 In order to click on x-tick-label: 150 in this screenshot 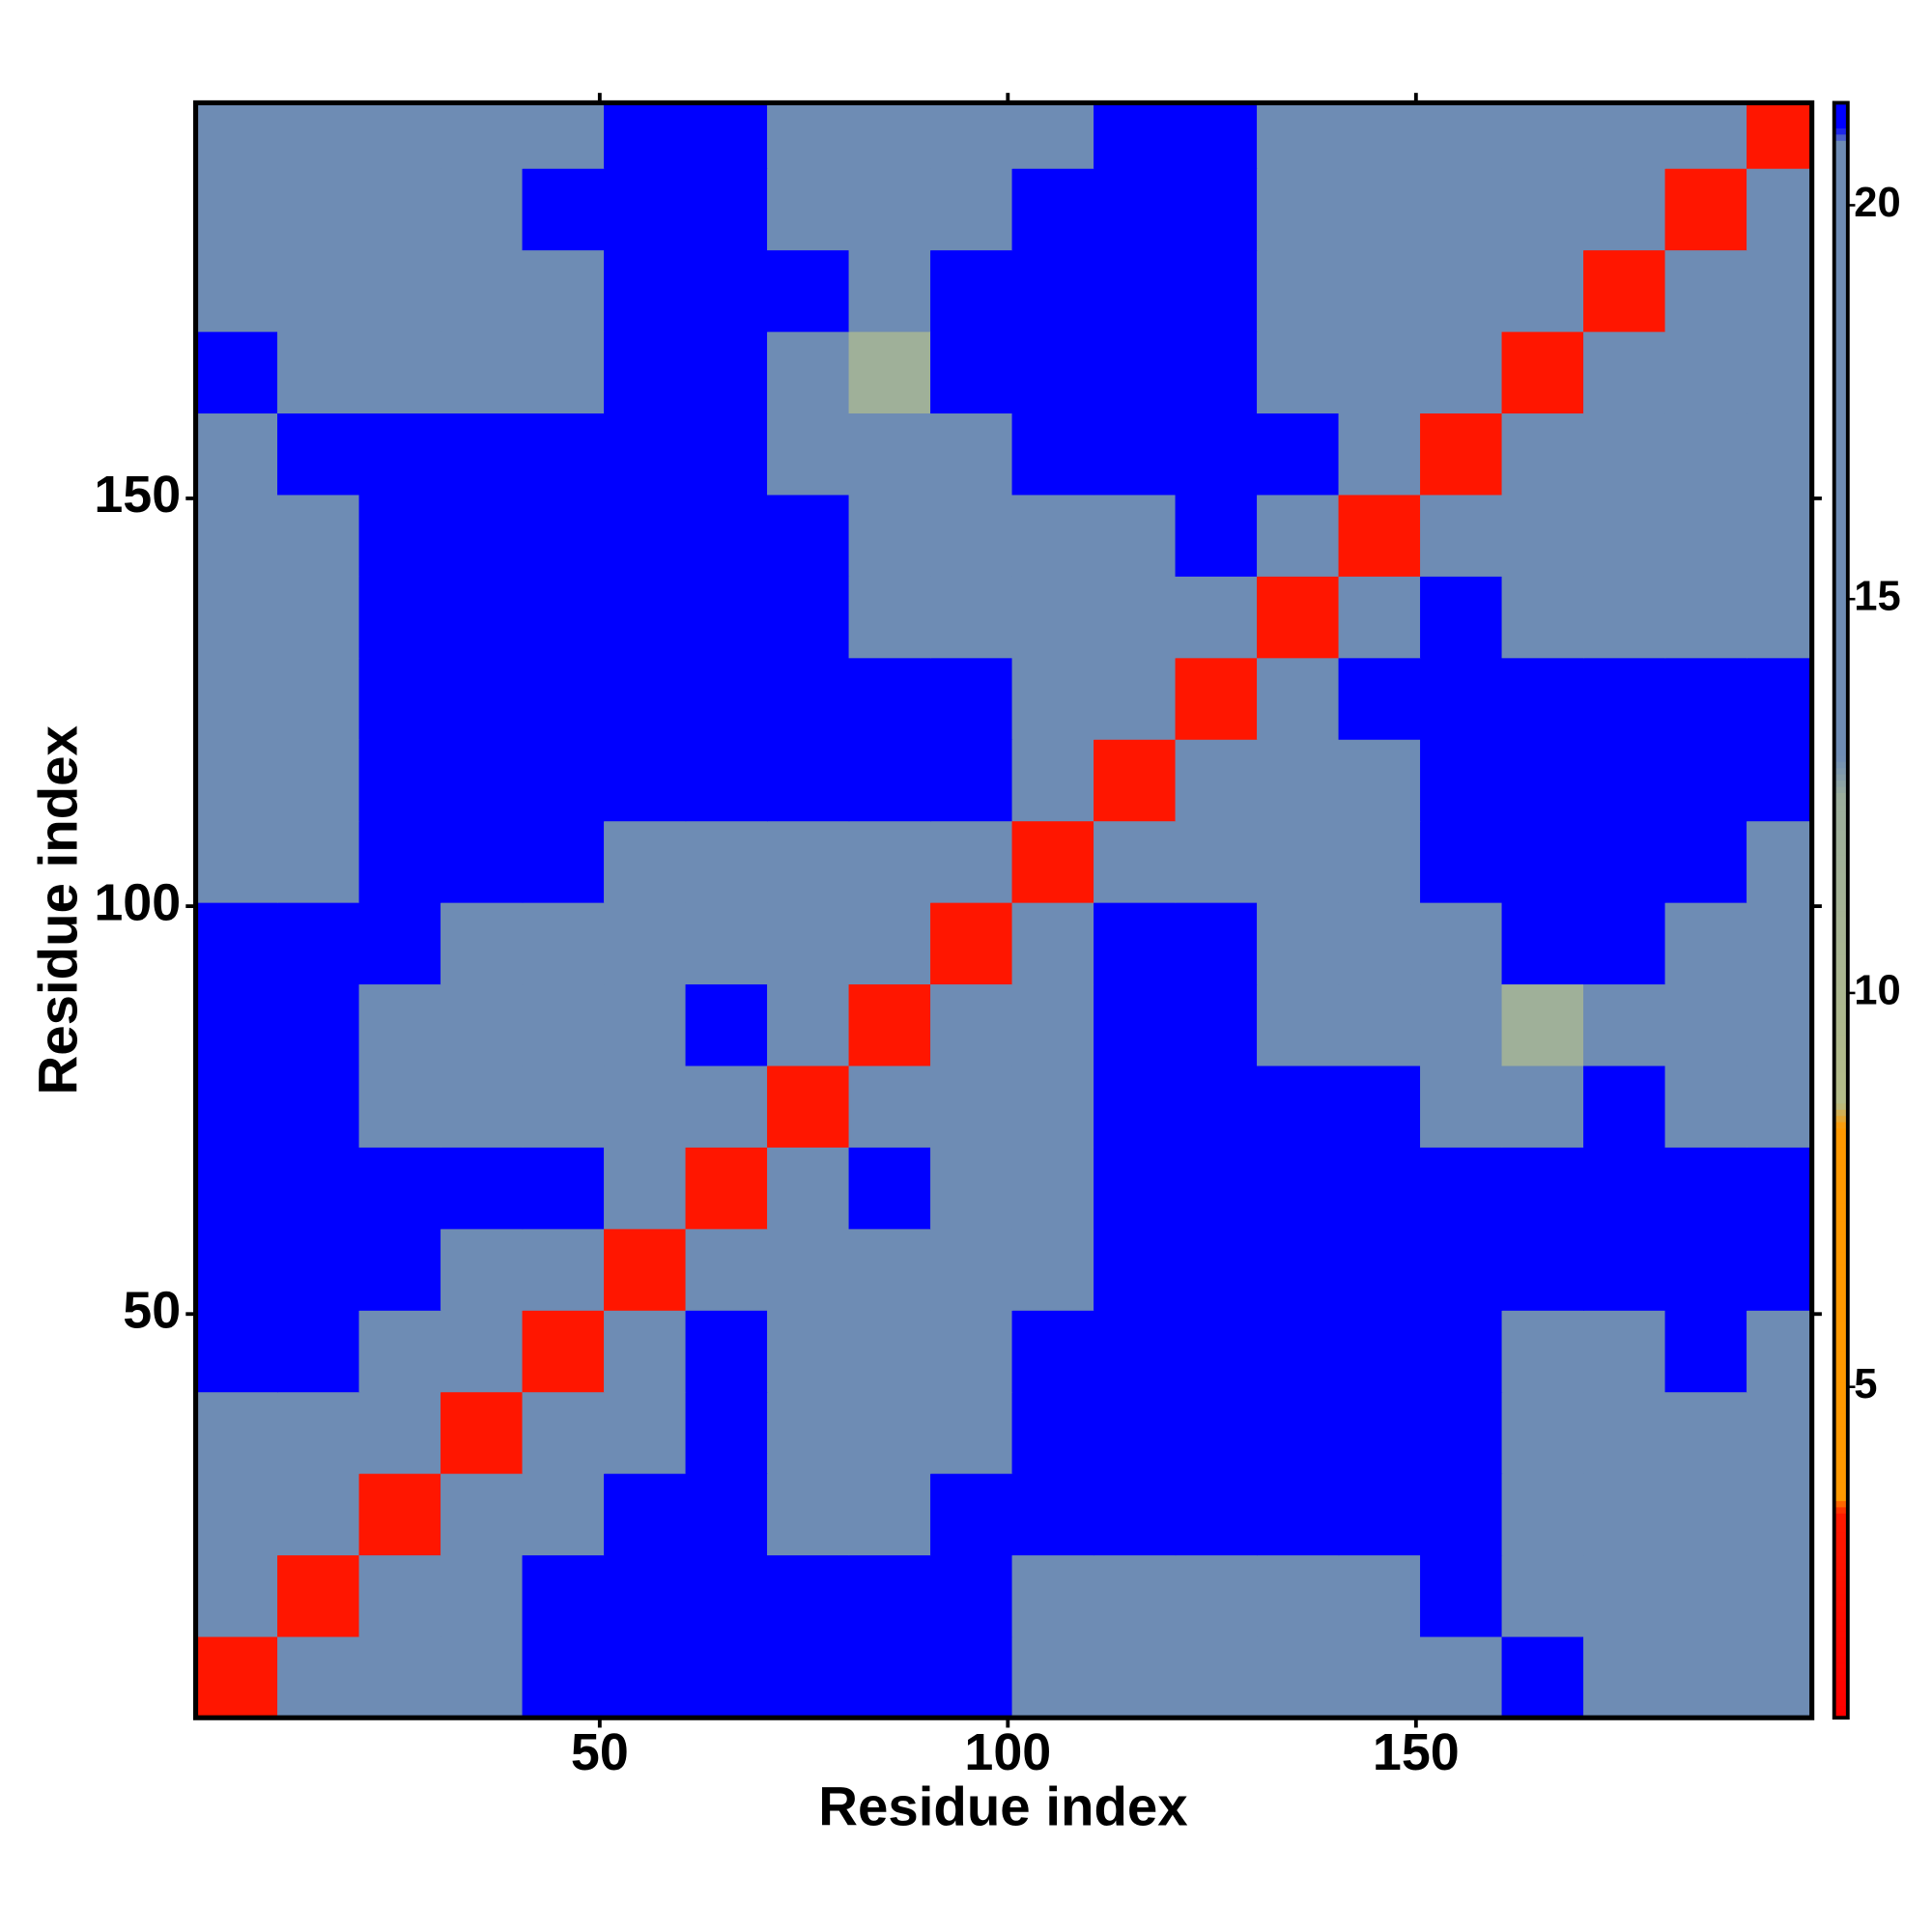, I will do `click(1416, 1752)`.